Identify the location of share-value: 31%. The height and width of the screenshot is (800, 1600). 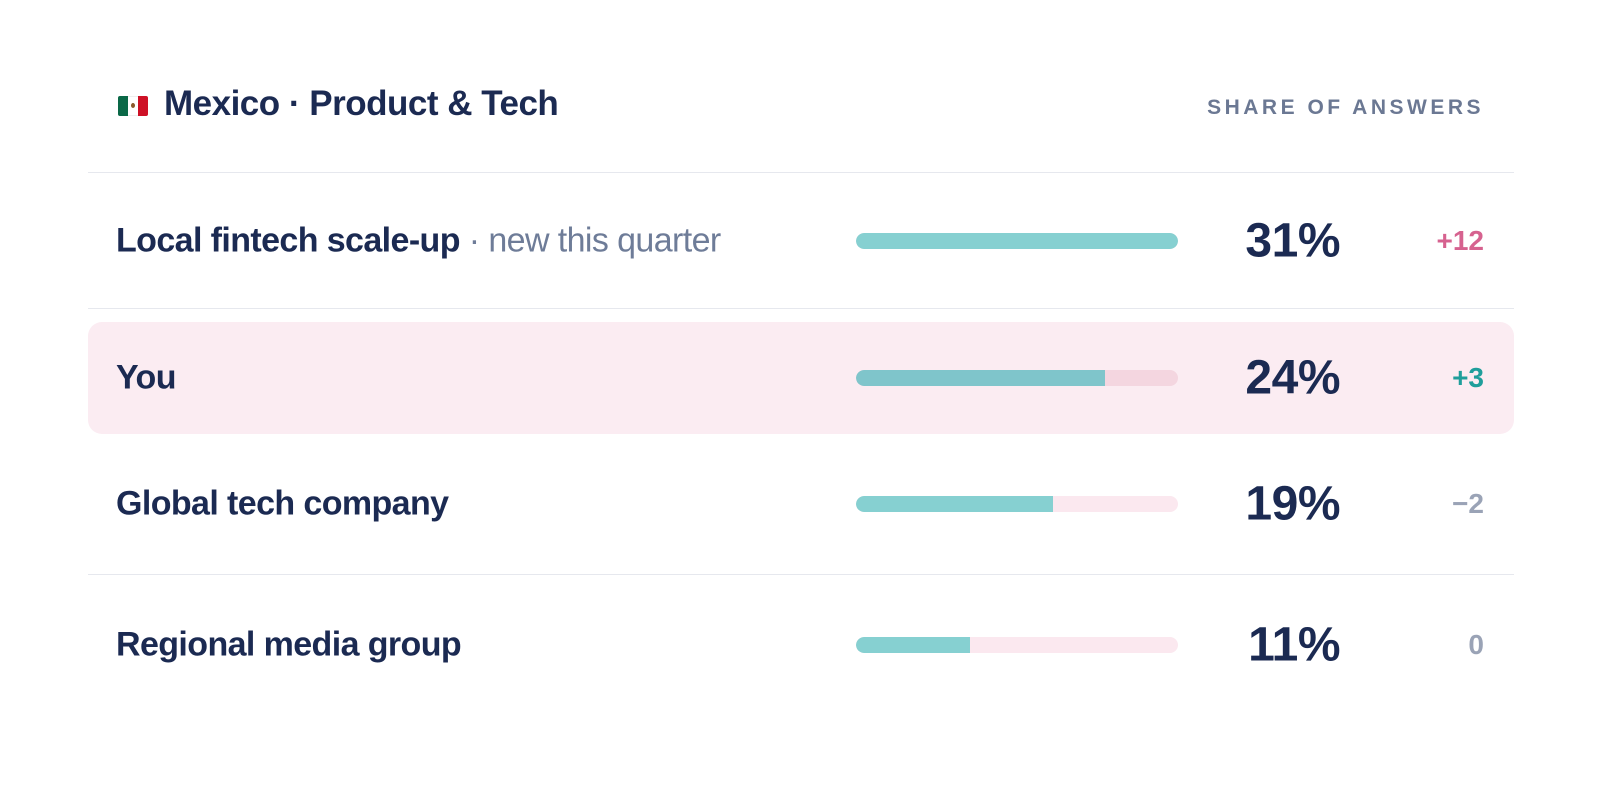
(1292, 240).